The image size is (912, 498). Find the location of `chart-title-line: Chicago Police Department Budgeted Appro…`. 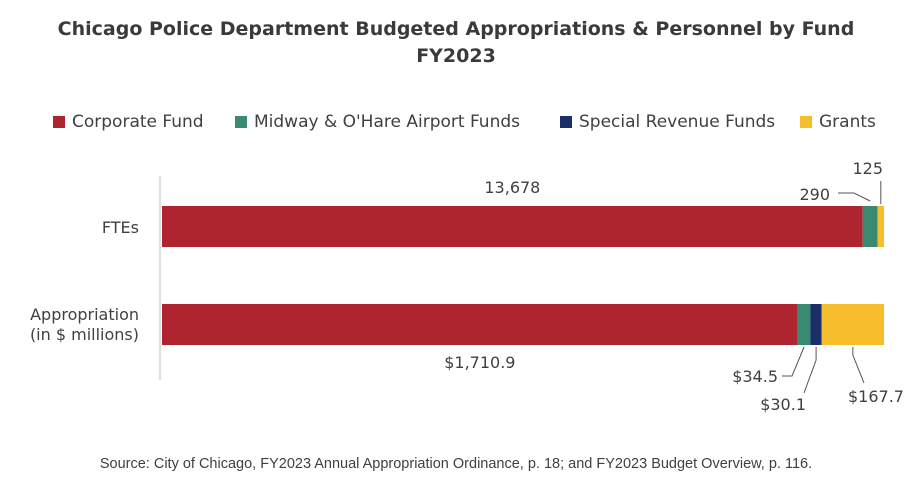

chart-title-line: Chicago Police Department Budgeted Appro… is located at coordinates (456, 29).